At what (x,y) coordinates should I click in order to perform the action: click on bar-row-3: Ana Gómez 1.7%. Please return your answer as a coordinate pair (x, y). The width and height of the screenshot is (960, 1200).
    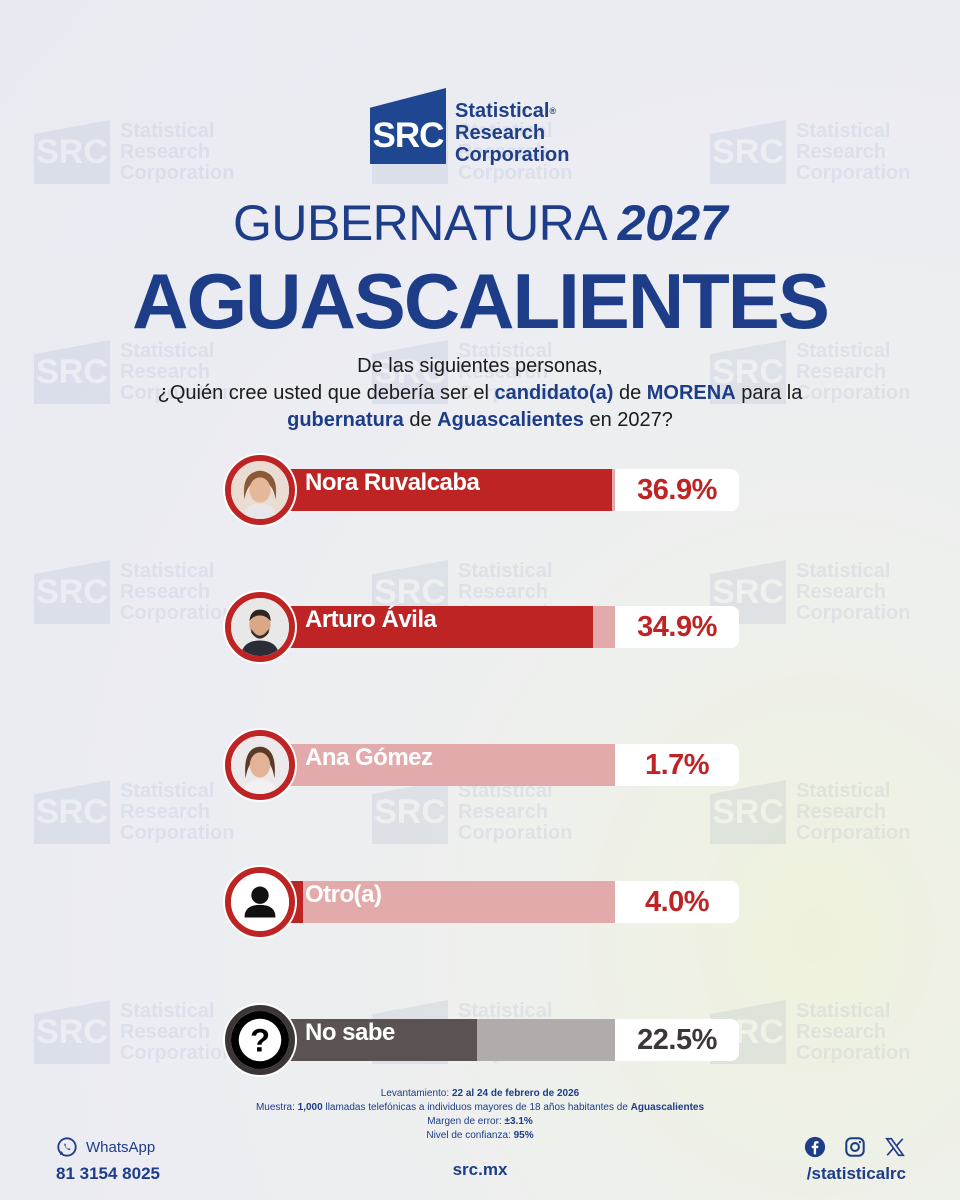
    Looking at the image, I should click on (485, 765).